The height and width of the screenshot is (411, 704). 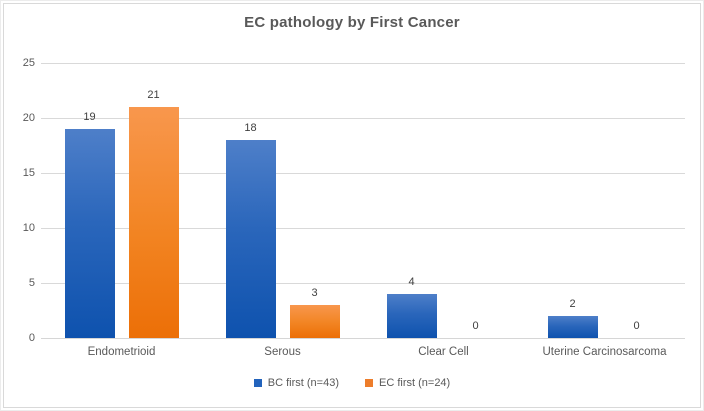 I want to click on bar-bc-first-n-43-endometrioid, so click(x=89, y=233).